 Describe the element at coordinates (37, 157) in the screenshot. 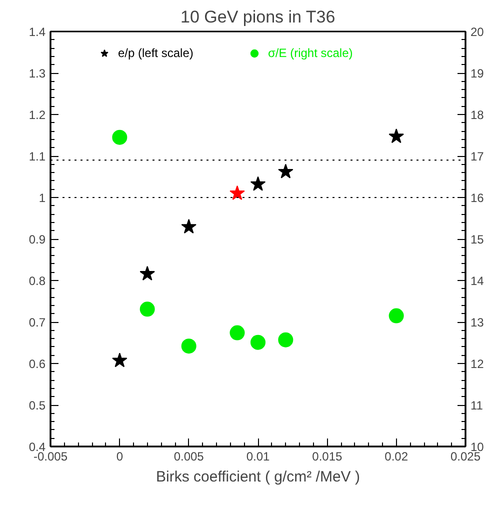

I see `y-tick-label: 1.1` at that location.